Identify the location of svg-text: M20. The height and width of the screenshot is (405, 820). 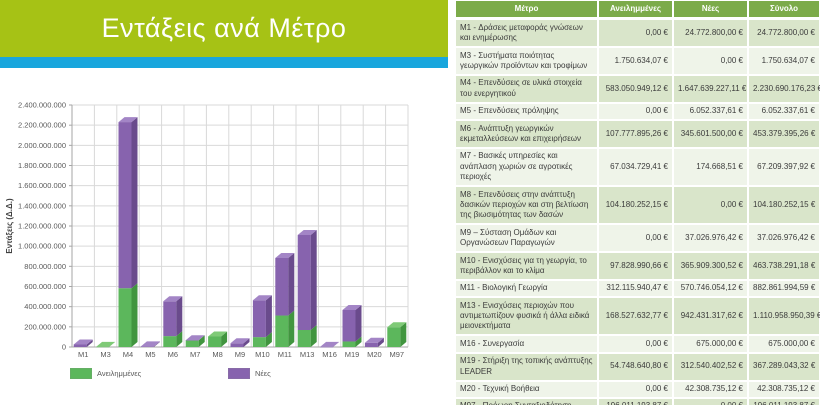
(374, 354).